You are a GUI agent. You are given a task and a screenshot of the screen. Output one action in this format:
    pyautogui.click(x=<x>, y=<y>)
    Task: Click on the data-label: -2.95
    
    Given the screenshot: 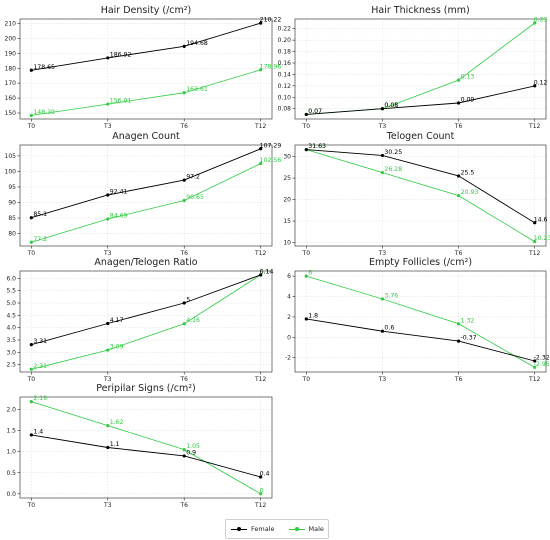 What is the action you would take?
    pyautogui.click(x=542, y=364)
    